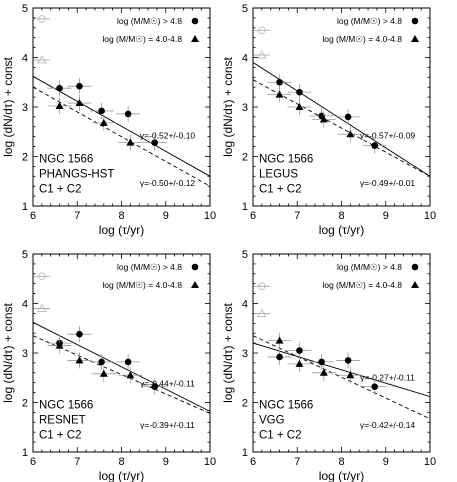  What do you see at coordinates (168, 183) in the screenshot?
I see `gamma-label: γ=-0.50+/-0.12` at bounding box center [168, 183].